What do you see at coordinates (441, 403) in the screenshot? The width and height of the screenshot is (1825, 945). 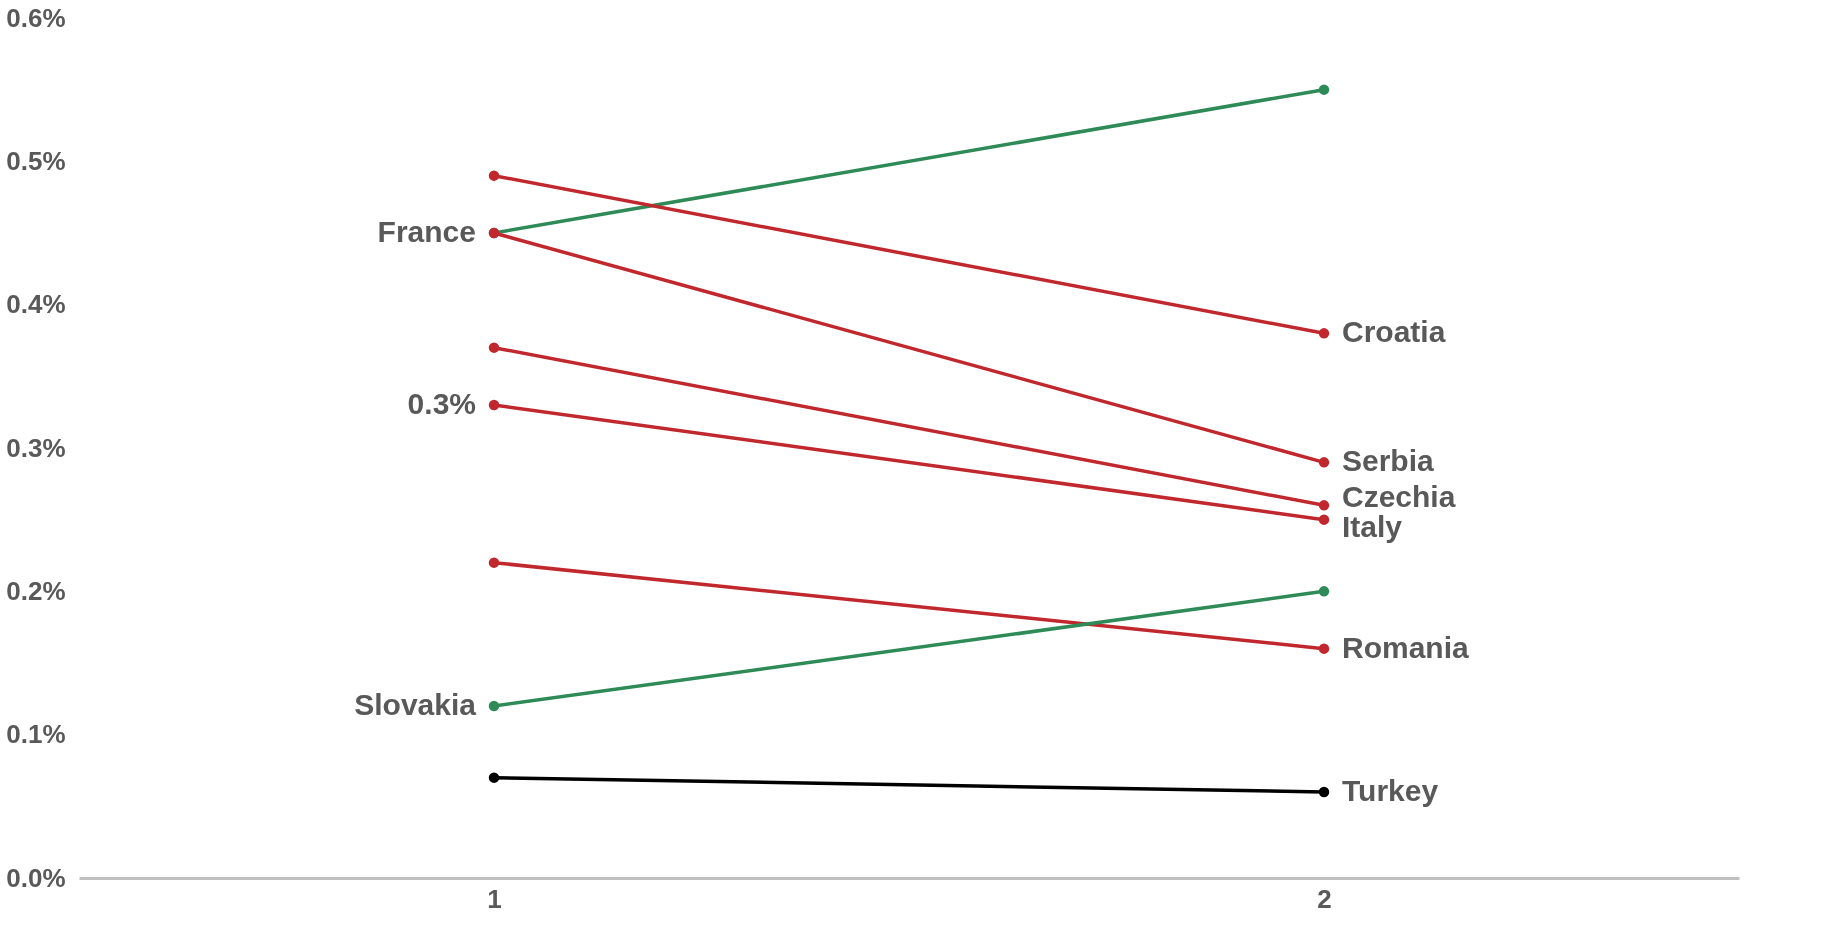 I see `annotation: 0.3%` at bounding box center [441, 403].